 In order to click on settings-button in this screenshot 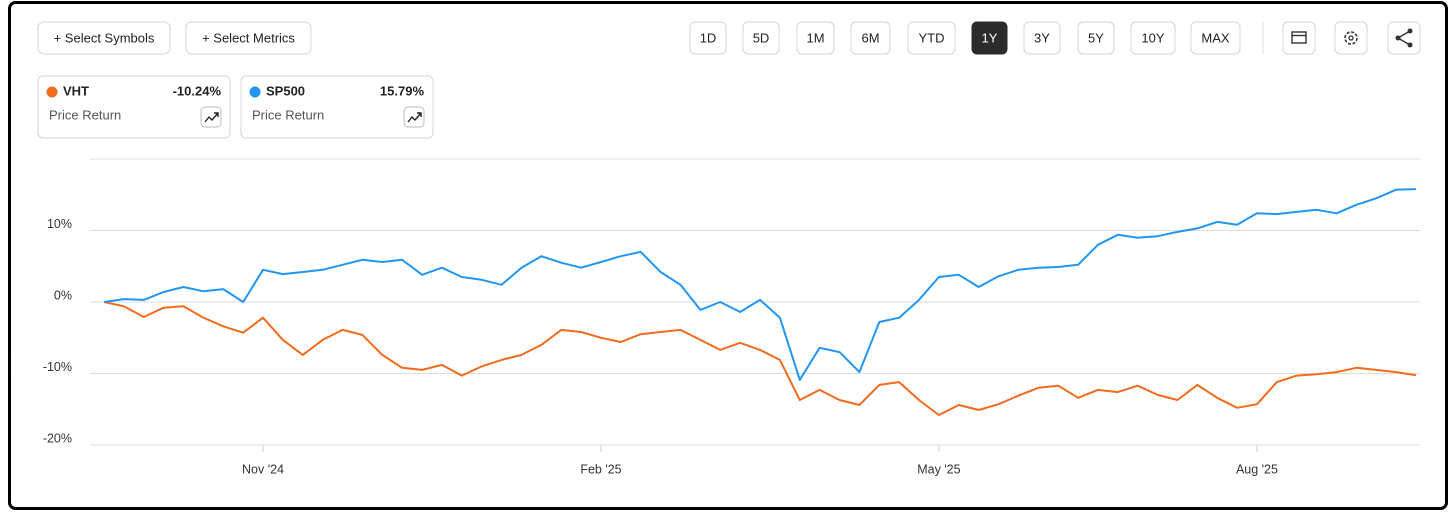, I will do `click(1351, 38)`.